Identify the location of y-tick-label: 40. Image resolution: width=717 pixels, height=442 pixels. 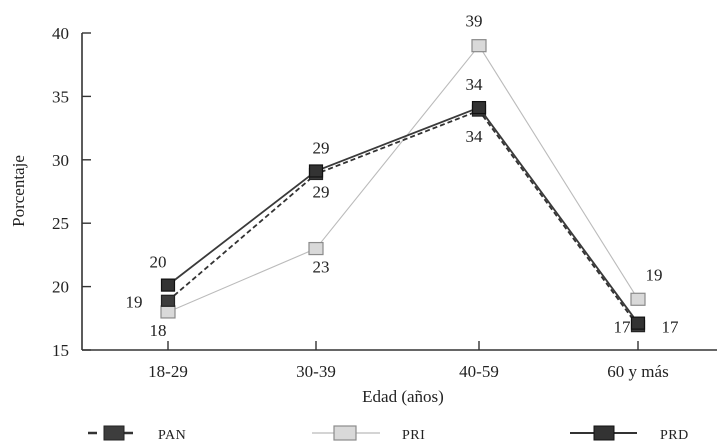
(60, 33).